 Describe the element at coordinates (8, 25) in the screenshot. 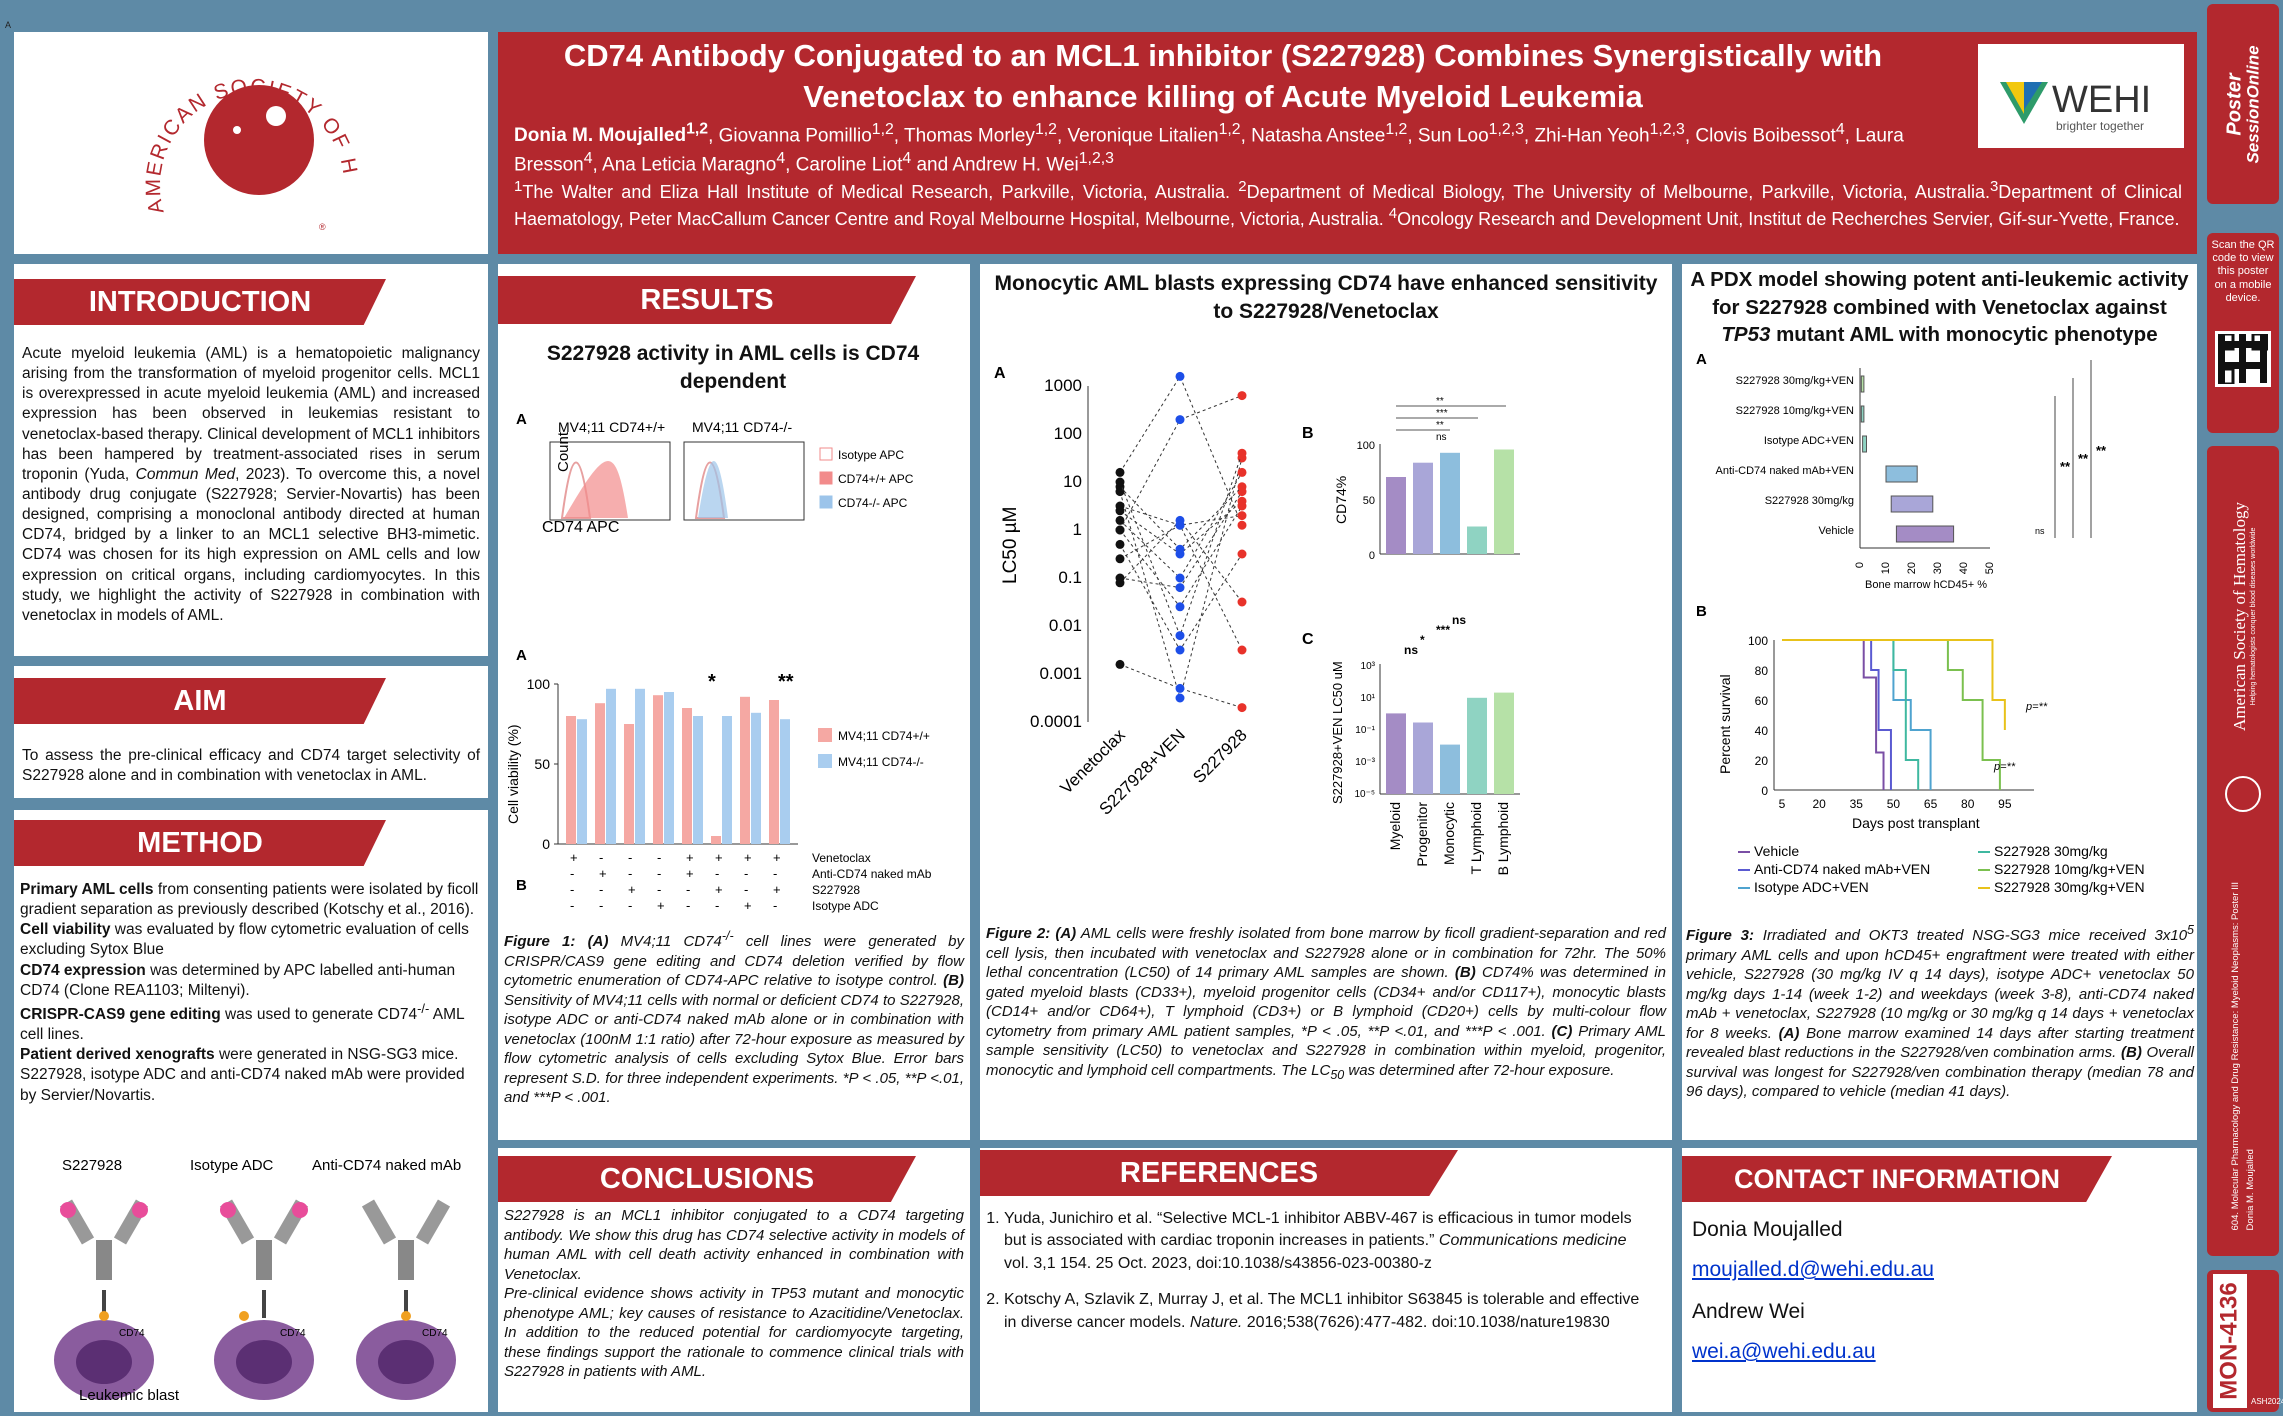

I see `corner-mark: A` at that location.